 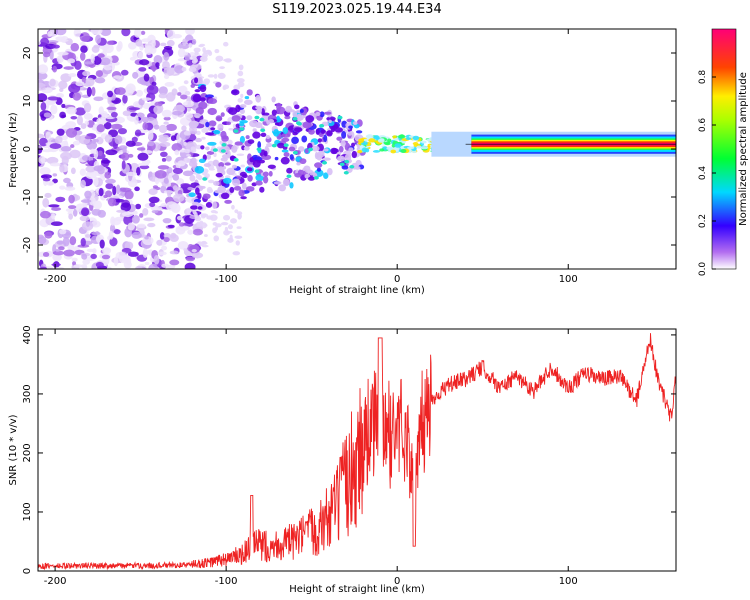 What do you see at coordinates (27, 197) in the screenshot?
I see `spectrogram-ytick-label: -10` at bounding box center [27, 197].